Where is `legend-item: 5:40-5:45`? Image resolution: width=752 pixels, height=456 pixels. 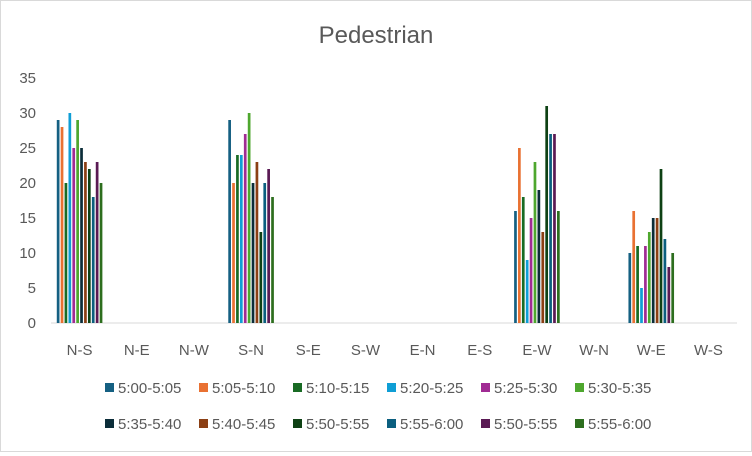 legend-item: 5:40-5:45 is located at coordinates (237, 424).